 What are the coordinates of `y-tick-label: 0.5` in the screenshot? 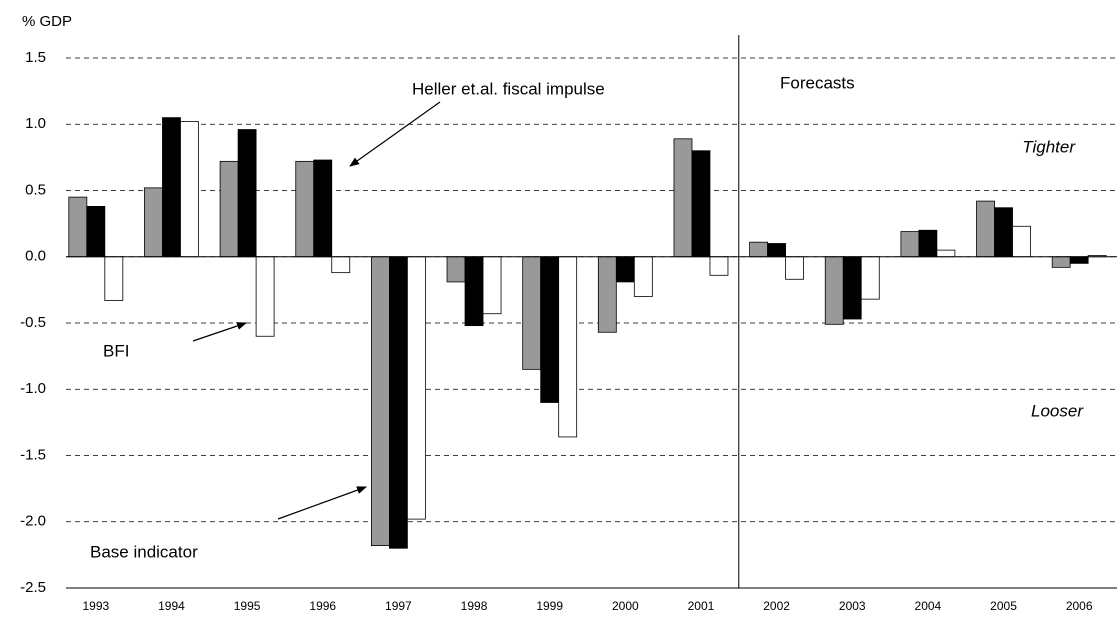 It's located at (35, 189).